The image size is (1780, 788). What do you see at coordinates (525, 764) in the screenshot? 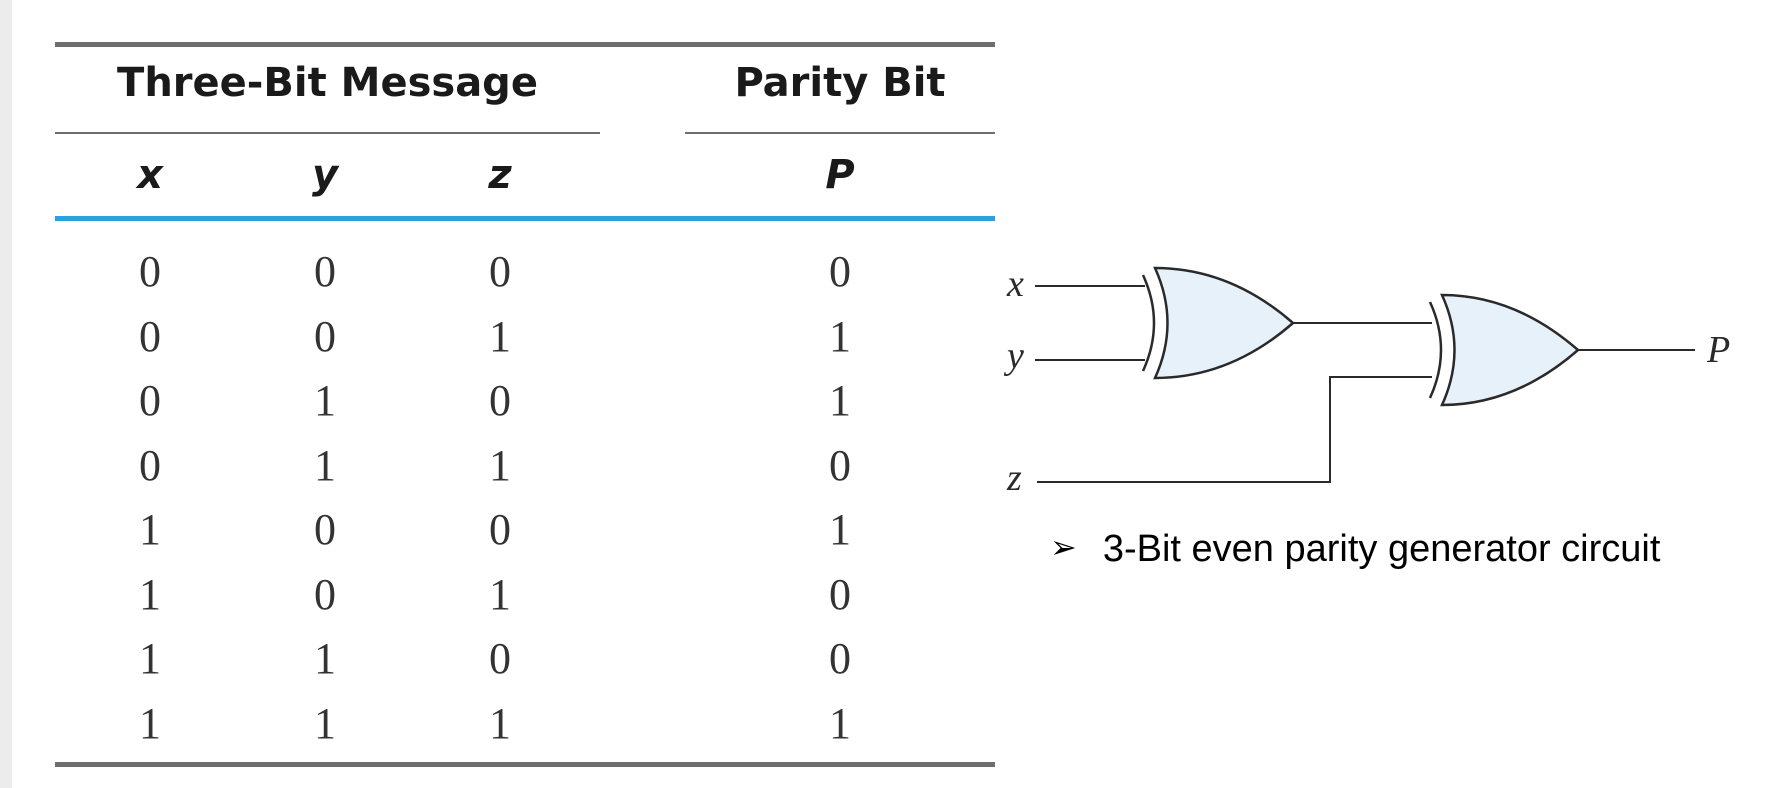
I see `table-bottom-rule` at bounding box center [525, 764].